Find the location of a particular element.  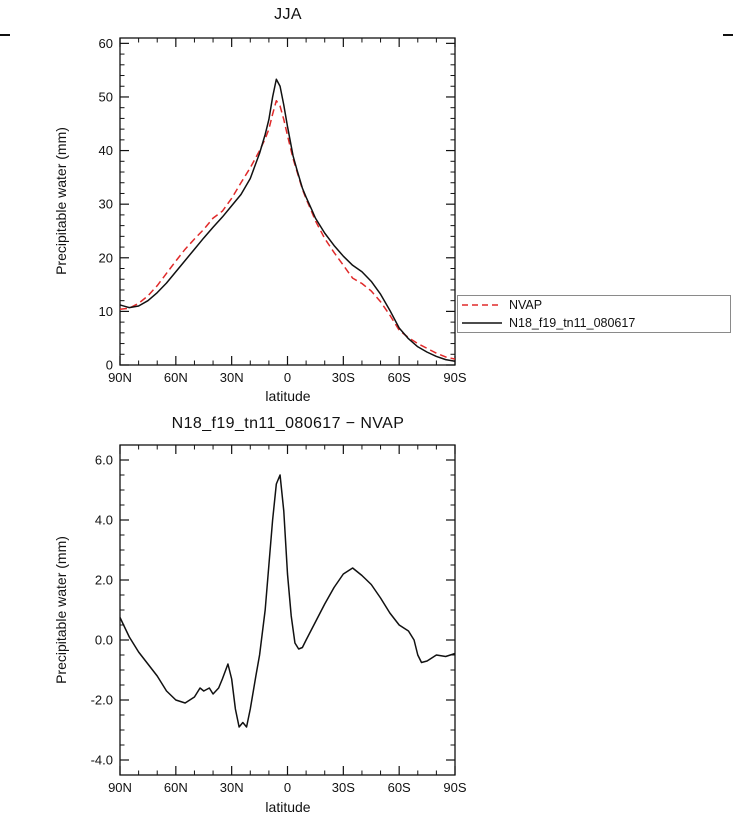

top-chart-title: JJA is located at coordinates (288, 14).